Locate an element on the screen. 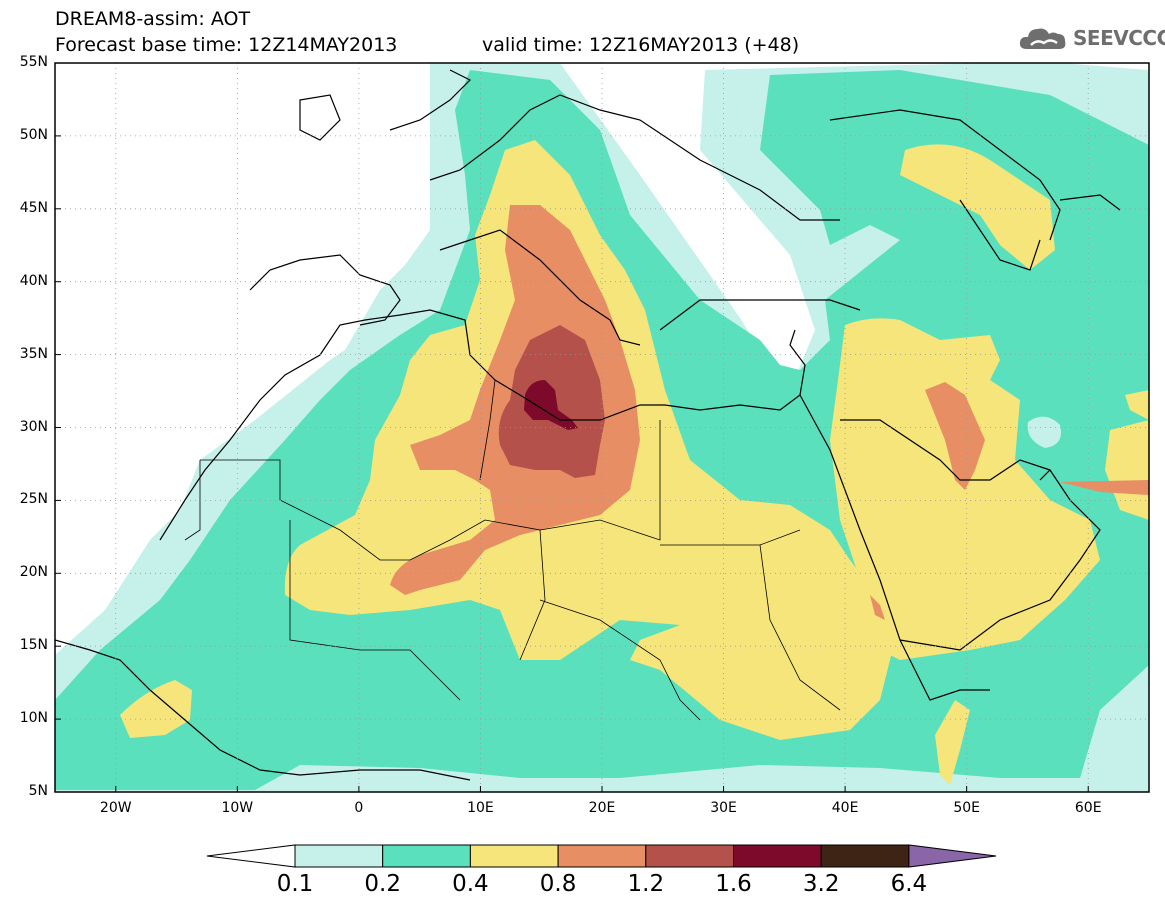 This screenshot has height=905, width=1165. lon-label: 20E is located at coordinates (602, 808).